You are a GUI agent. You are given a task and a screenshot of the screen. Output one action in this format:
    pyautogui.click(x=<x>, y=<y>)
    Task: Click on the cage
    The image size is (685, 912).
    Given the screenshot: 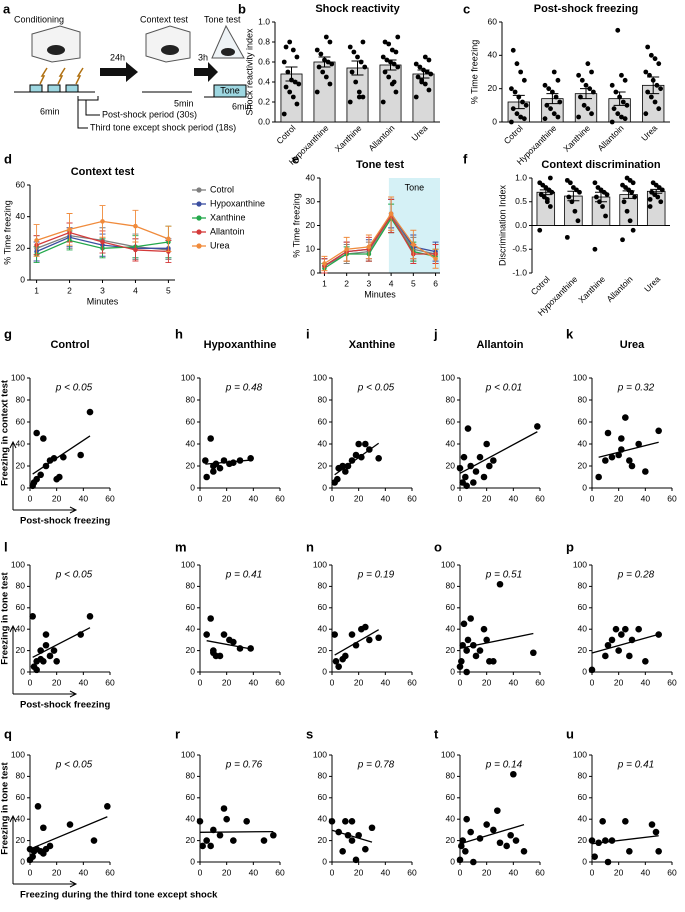 What is the action you would take?
    pyautogui.click(x=168, y=44)
    